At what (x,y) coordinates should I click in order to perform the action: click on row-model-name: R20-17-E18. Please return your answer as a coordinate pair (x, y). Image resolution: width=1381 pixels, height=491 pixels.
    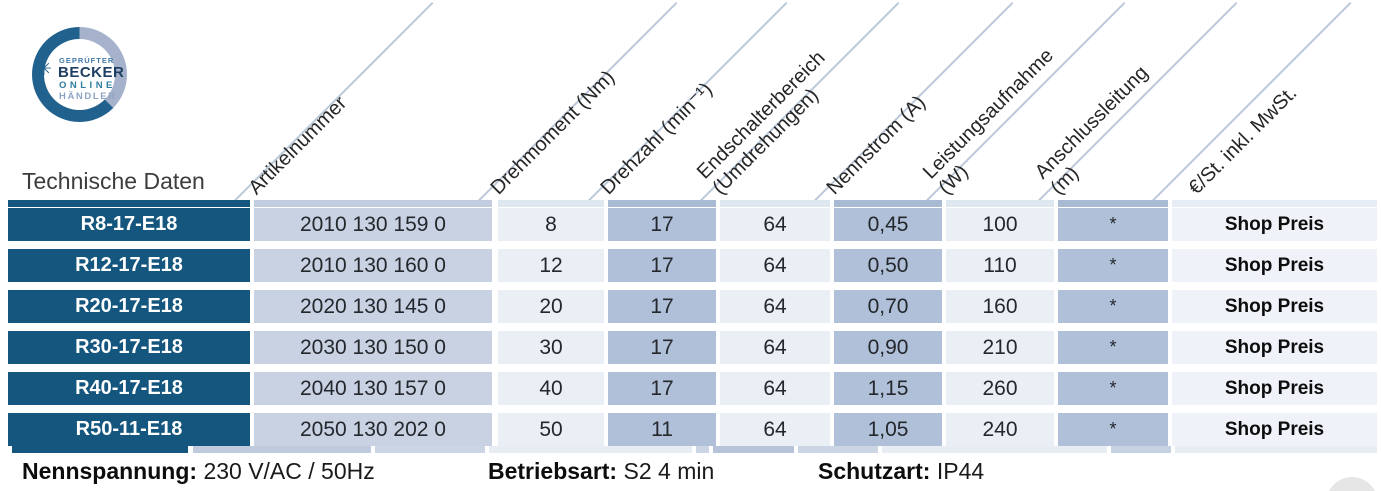
    Looking at the image, I should click on (129, 306).